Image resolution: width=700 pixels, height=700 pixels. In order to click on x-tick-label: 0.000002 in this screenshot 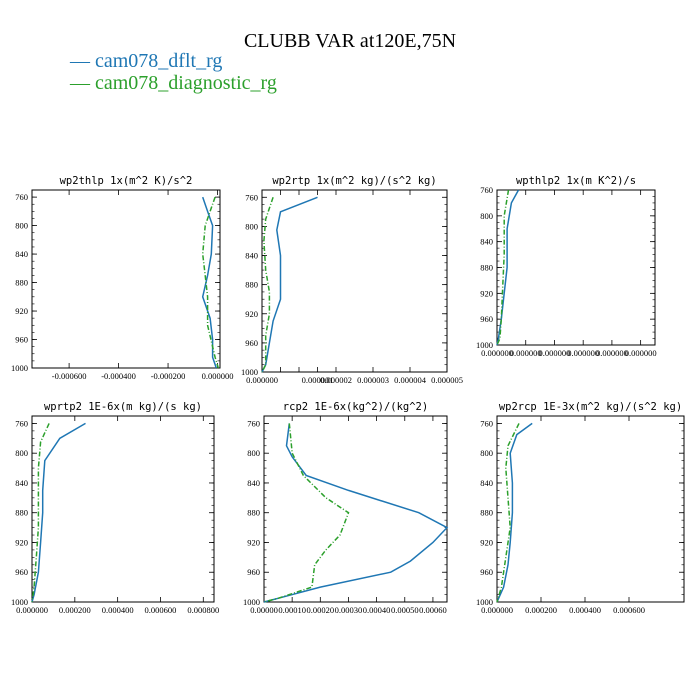, I will do `click(336, 380)`.